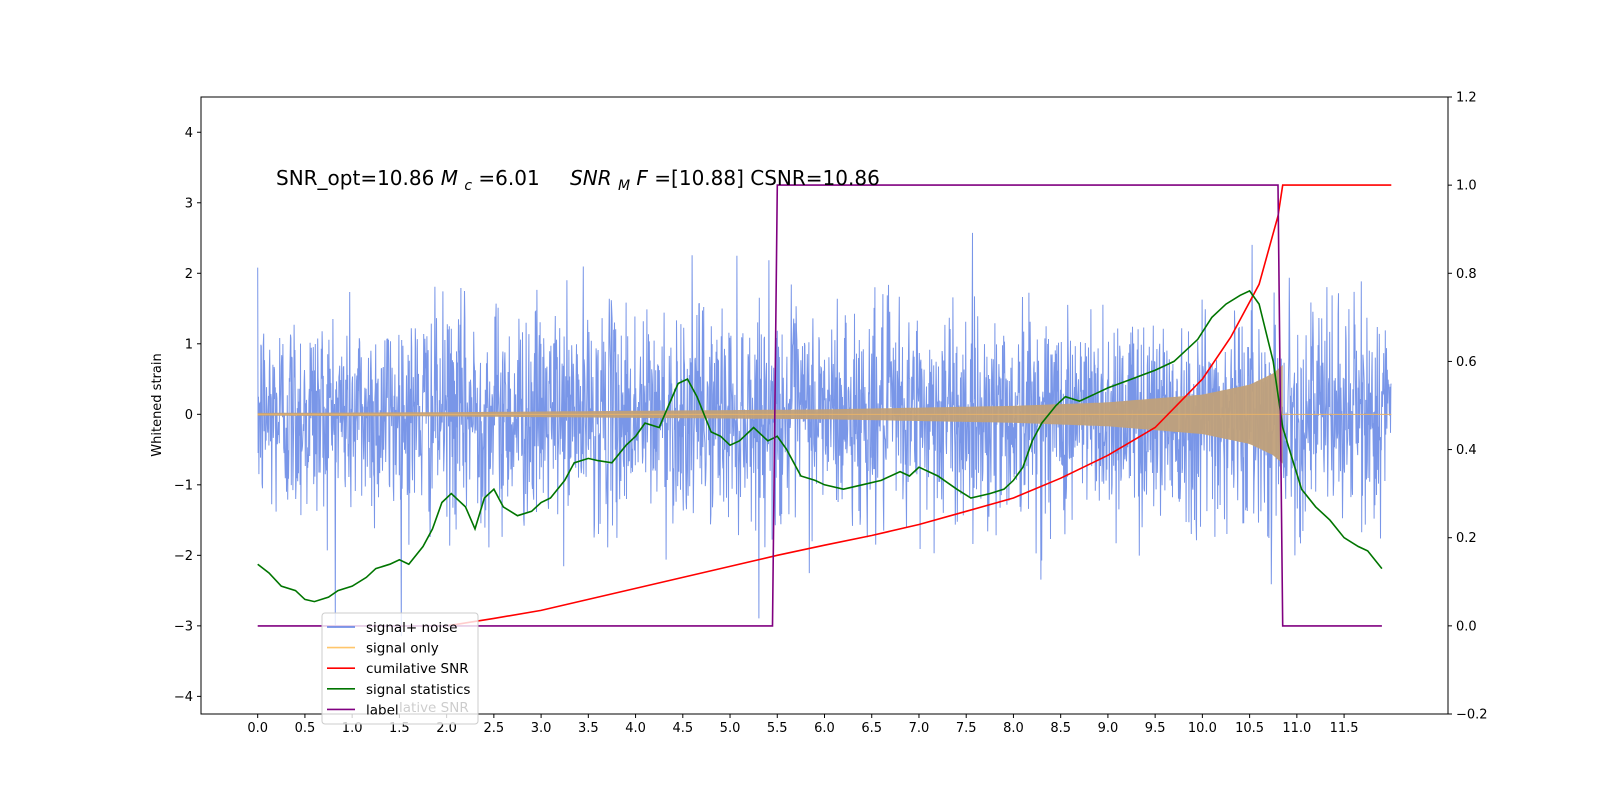 The image size is (1600, 800). I want to click on legend-ghost-text: lative SNR, so click(434, 708).